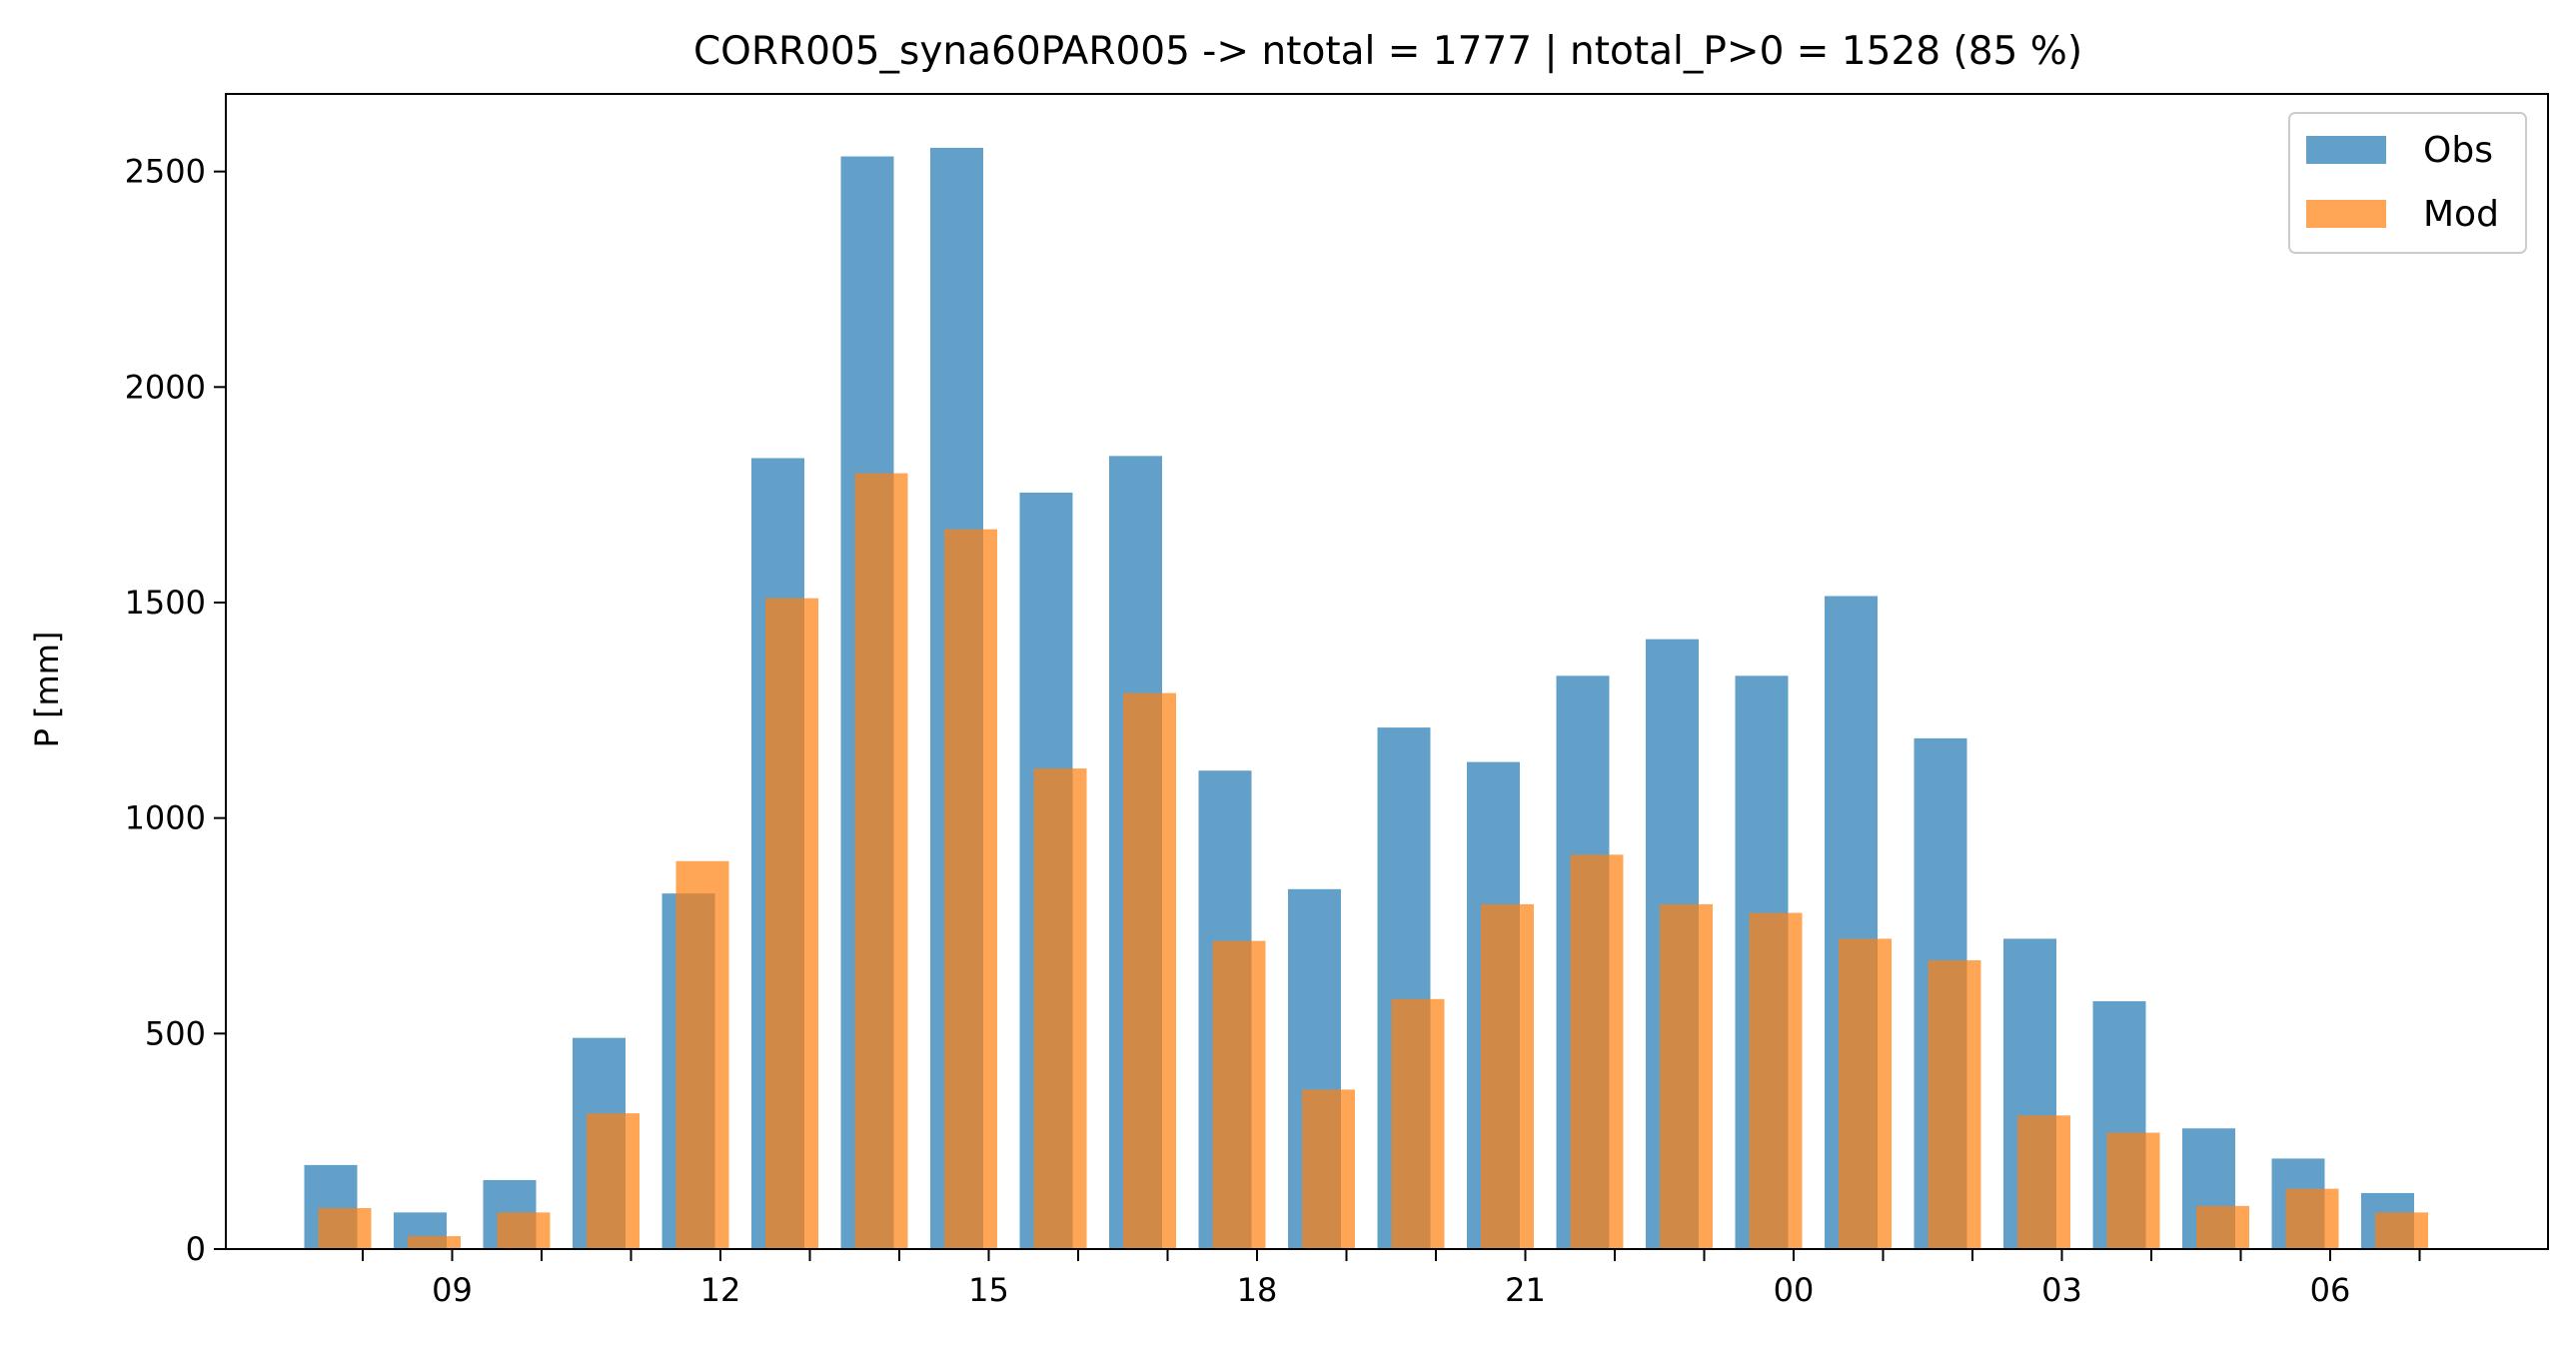 The height and width of the screenshot is (1346, 2576). What do you see at coordinates (175, 710) in the screenshot?
I see `y-axis: 0 500 1000 1500 2000 2500` at bounding box center [175, 710].